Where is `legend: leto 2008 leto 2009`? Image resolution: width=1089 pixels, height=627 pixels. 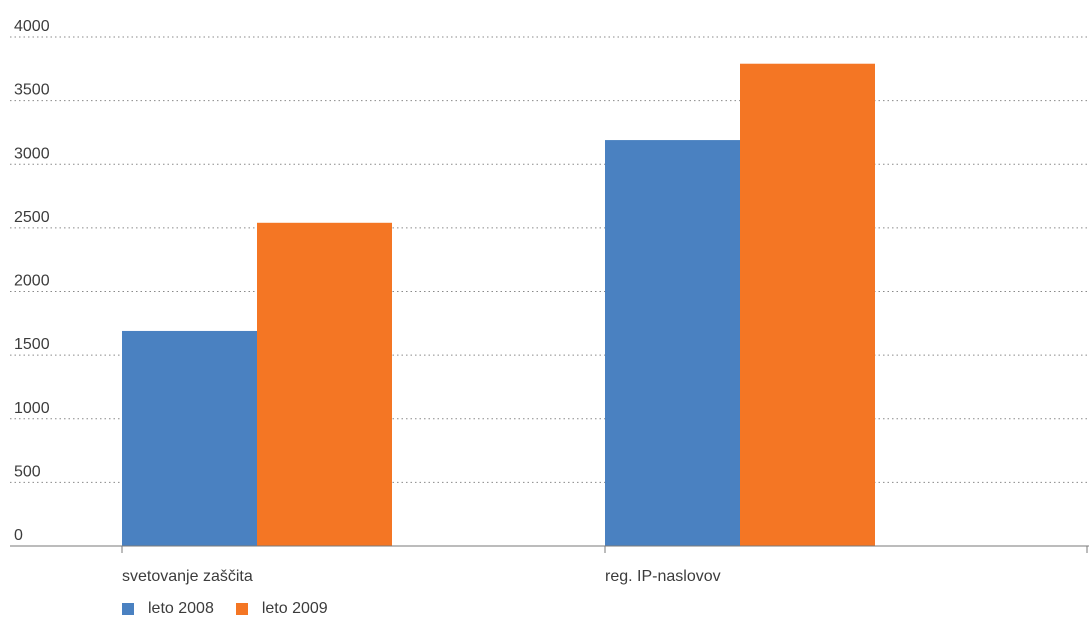
legend: leto 2008 leto 2009 is located at coordinates (236, 609).